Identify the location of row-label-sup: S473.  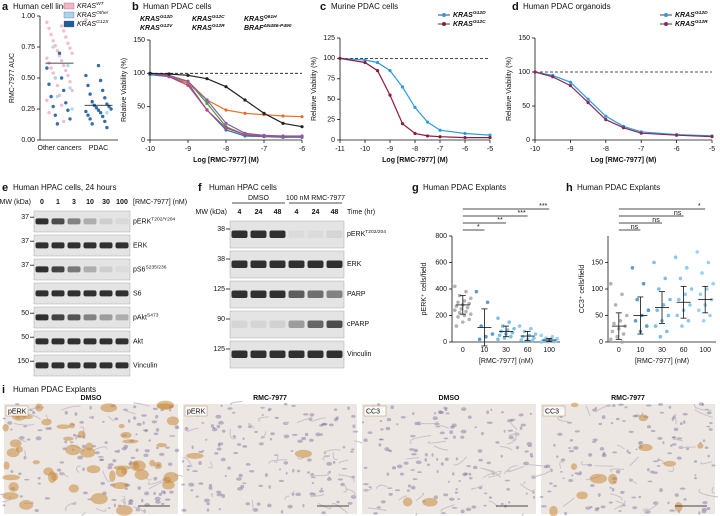
(153, 315).